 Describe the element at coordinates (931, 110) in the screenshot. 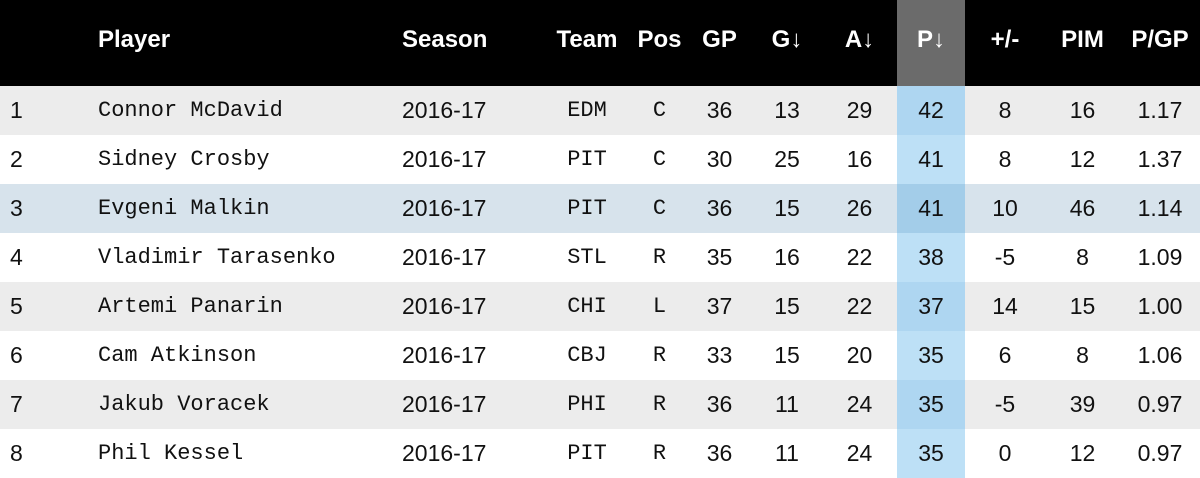

I see `cell-p: 42` at that location.